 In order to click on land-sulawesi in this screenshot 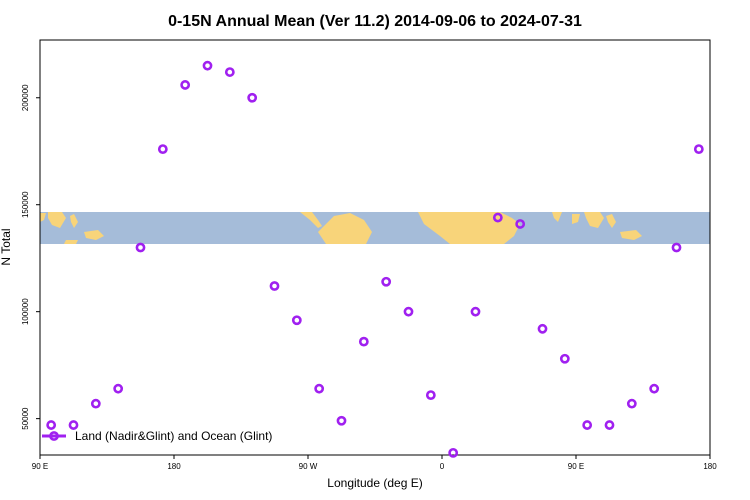, I will do `click(74, 221)`.